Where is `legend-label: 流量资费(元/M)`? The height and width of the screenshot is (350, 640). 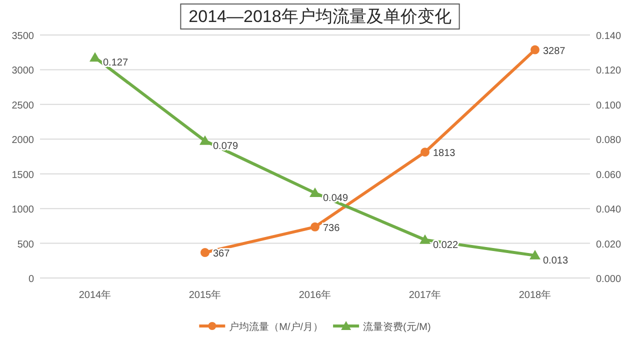 legend-label: 流量资费(元/M) is located at coordinates (397, 327).